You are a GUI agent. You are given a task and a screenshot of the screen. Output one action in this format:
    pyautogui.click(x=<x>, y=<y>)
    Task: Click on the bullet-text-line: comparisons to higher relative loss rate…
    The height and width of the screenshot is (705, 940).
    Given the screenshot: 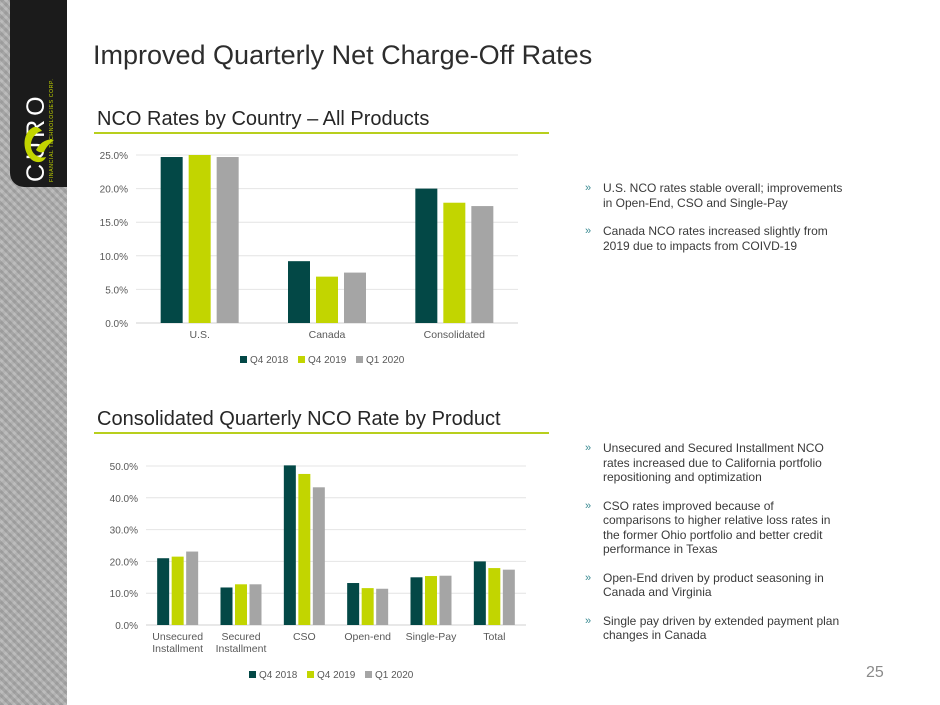 What is the action you would take?
    pyautogui.click(x=717, y=520)
    